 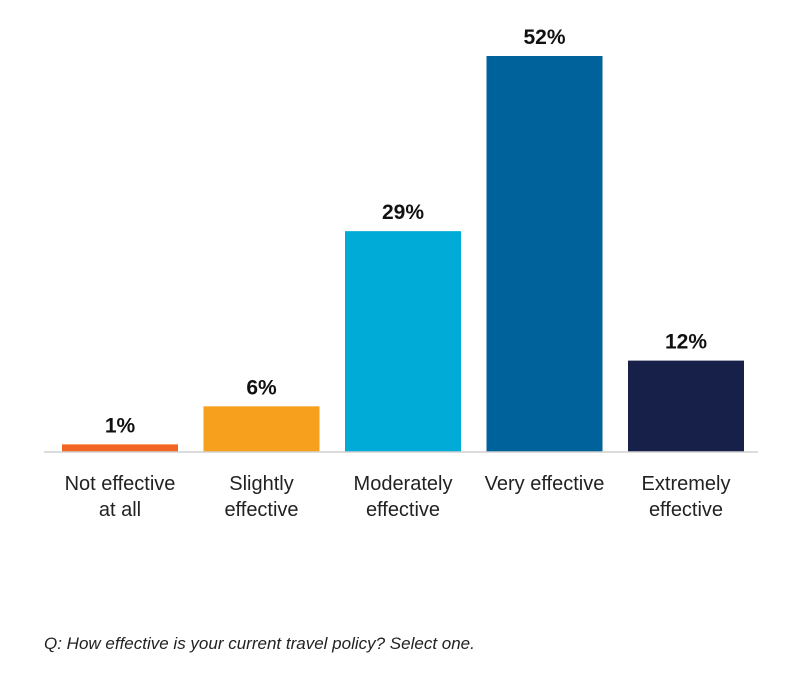 What do you see at coordinates (120, 425) in the screenshot?
I see `bar-value-label-0: 1%` at bounding box center [120, 425].